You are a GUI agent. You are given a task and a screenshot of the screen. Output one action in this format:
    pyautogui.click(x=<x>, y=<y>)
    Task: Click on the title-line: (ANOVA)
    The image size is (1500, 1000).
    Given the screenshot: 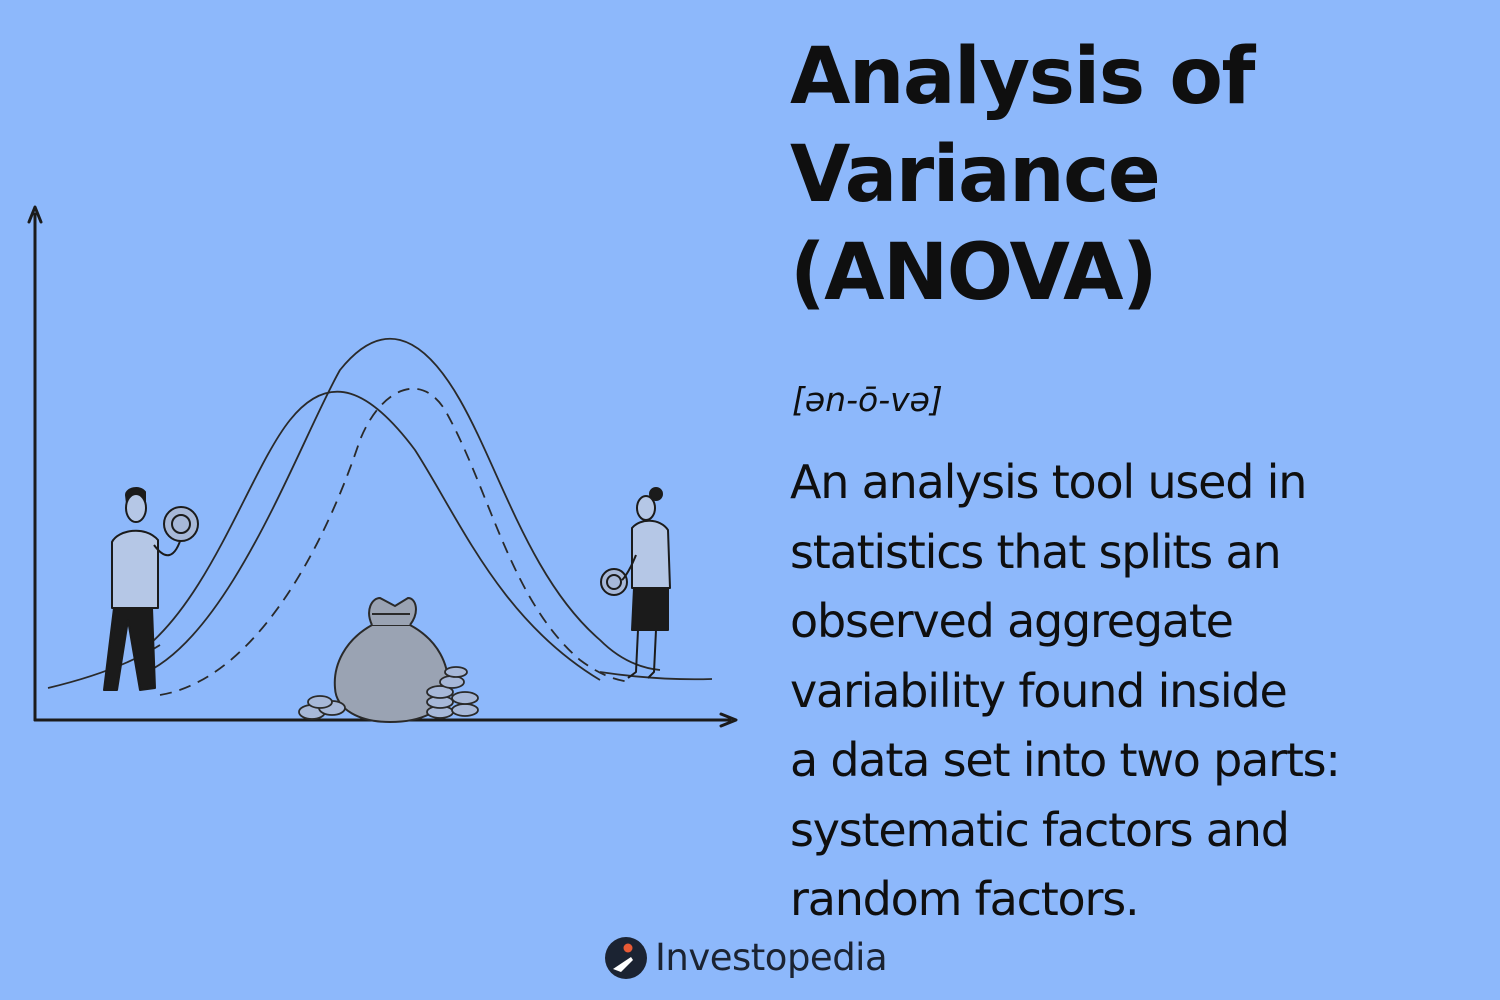 What is the action you would take?
    pyautogui.click(x=974, y=273)
    